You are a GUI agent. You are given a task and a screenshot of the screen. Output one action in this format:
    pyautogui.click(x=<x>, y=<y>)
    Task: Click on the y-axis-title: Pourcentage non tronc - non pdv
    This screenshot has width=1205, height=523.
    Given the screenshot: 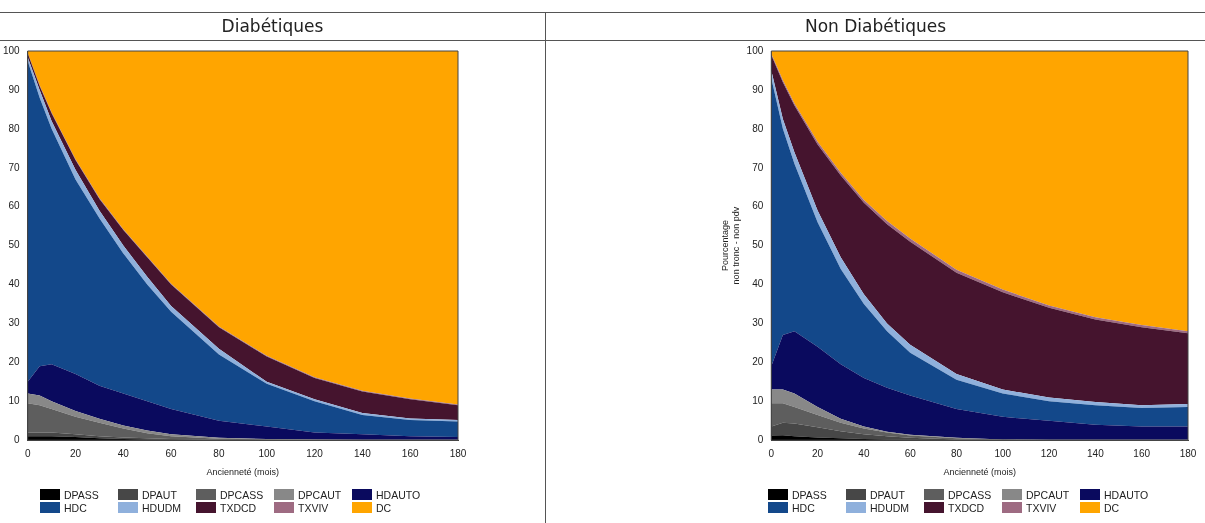 What is the action you would take?
    pyautogui.click(x=730, y=245)
    